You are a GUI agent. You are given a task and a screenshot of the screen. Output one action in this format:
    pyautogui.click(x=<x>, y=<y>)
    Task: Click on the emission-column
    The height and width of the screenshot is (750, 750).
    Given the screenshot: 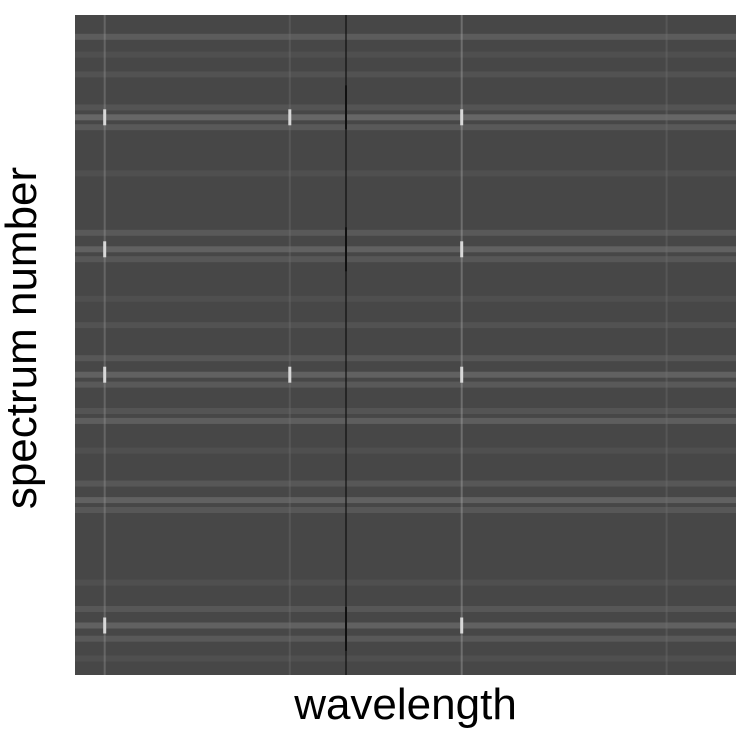 What is the action you would take?
    pyautogui.click(x=667, y=345)
    